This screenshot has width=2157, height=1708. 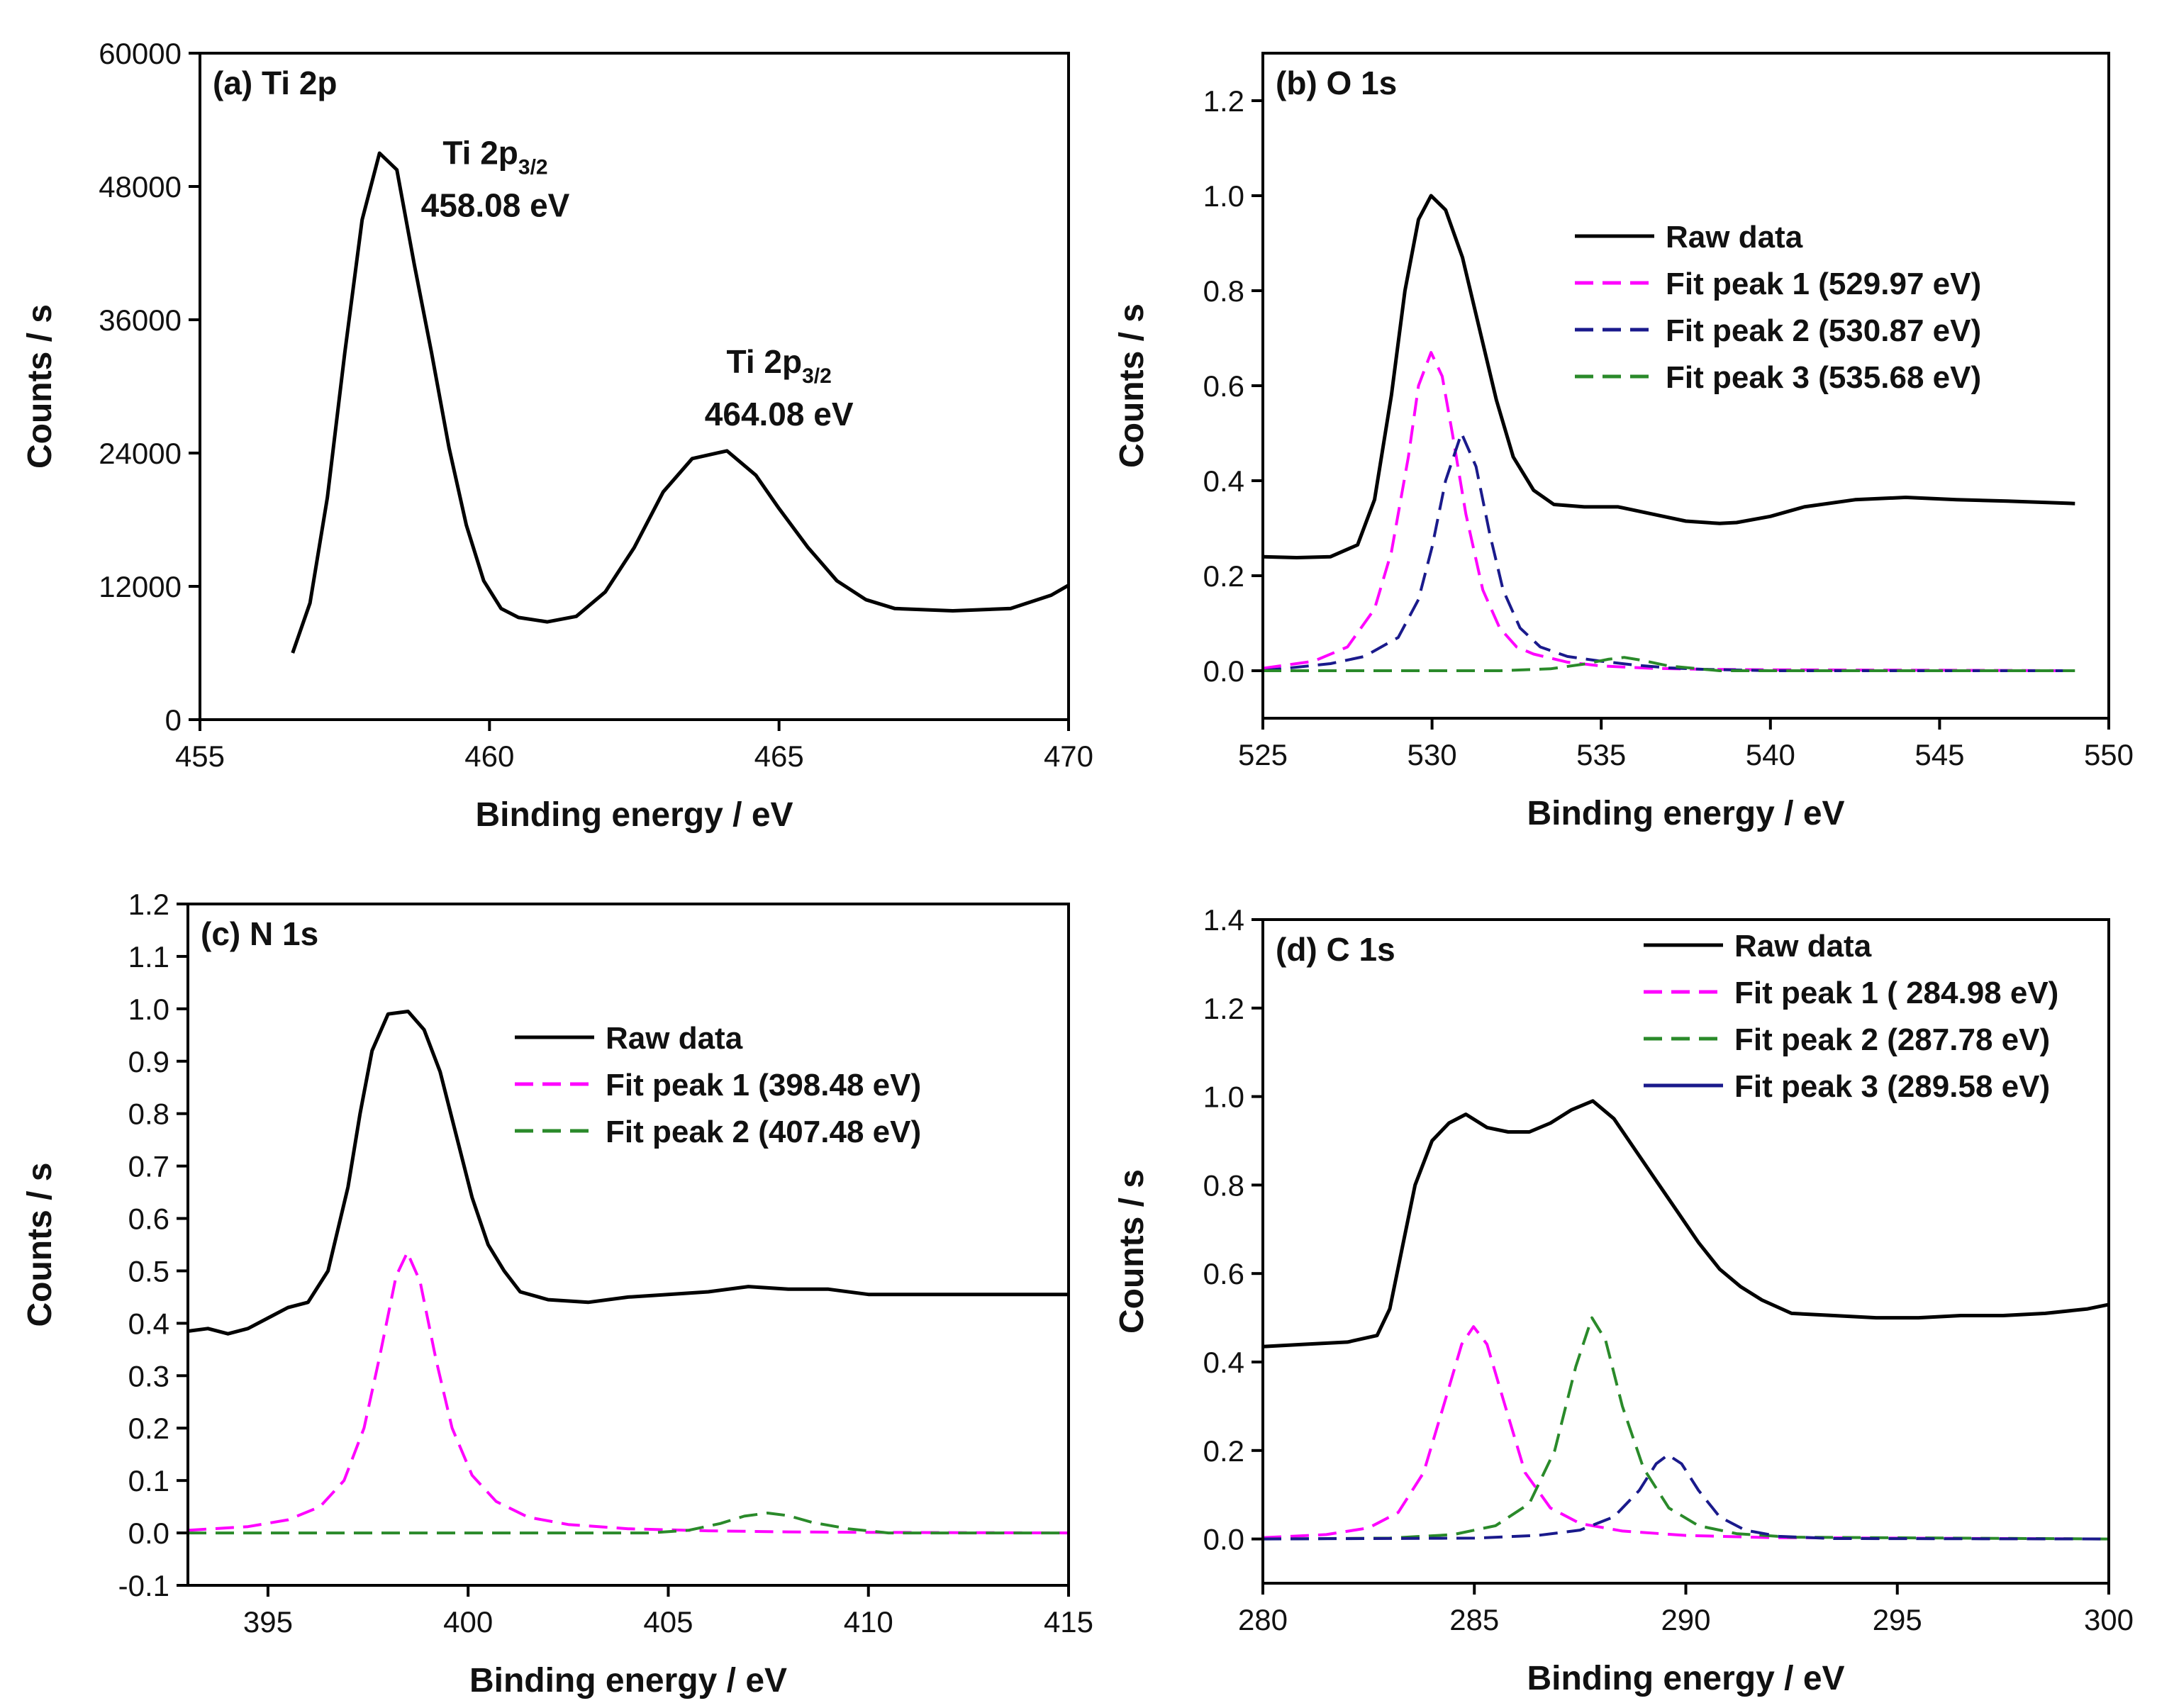 I want to click on y-tick-label-a-2: 24000, so click(x=140, y=454).